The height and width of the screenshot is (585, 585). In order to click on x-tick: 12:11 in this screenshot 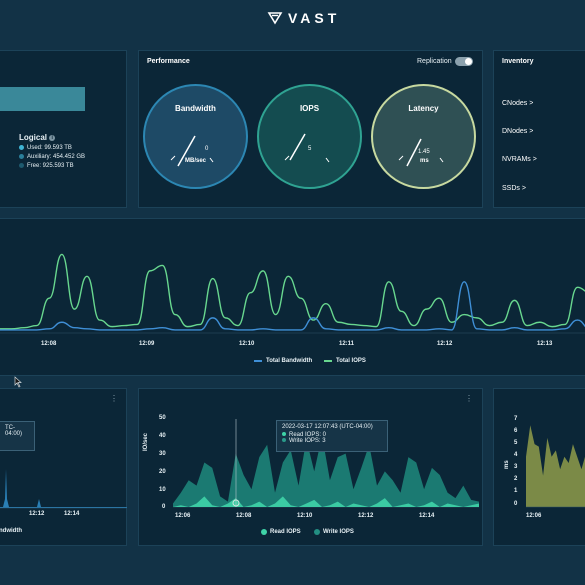, I will do `click(347, 344)`.